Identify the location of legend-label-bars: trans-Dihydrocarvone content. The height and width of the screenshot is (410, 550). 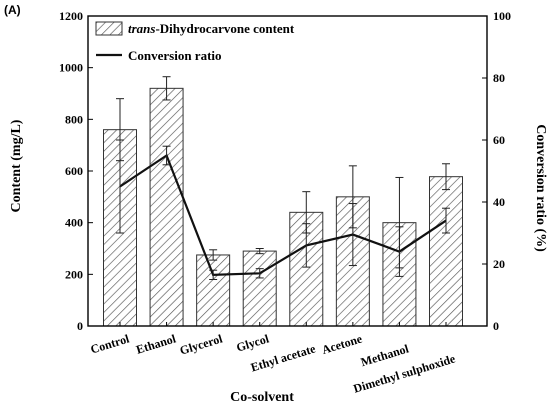
(211, 28).